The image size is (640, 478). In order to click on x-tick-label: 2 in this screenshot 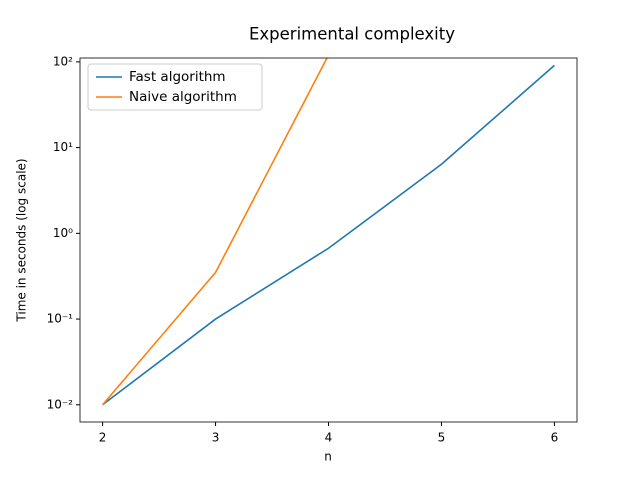, I will do `click(103, 438)`.